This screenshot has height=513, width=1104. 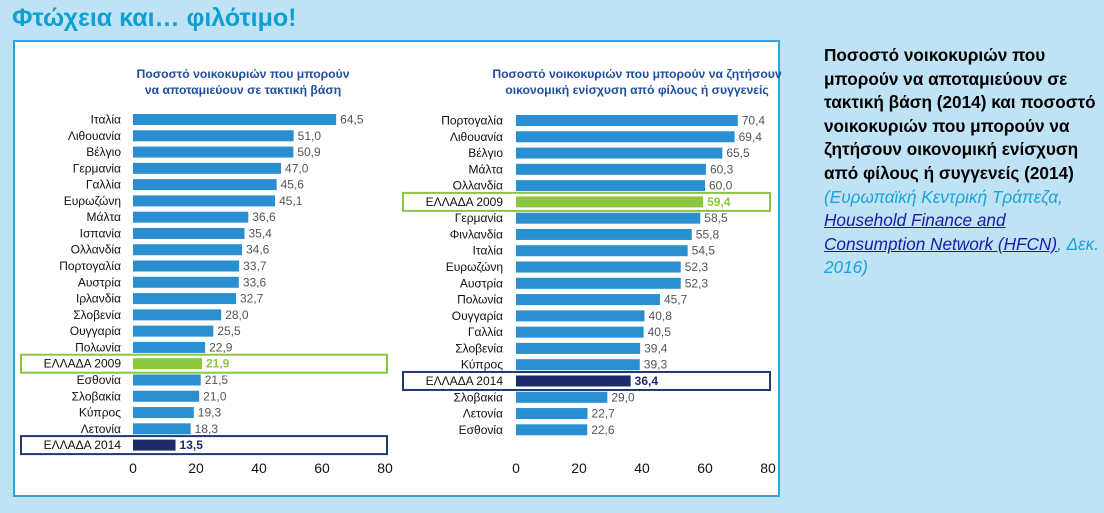 I want to click on value-label: 45,1, so click(x=291, y=201).